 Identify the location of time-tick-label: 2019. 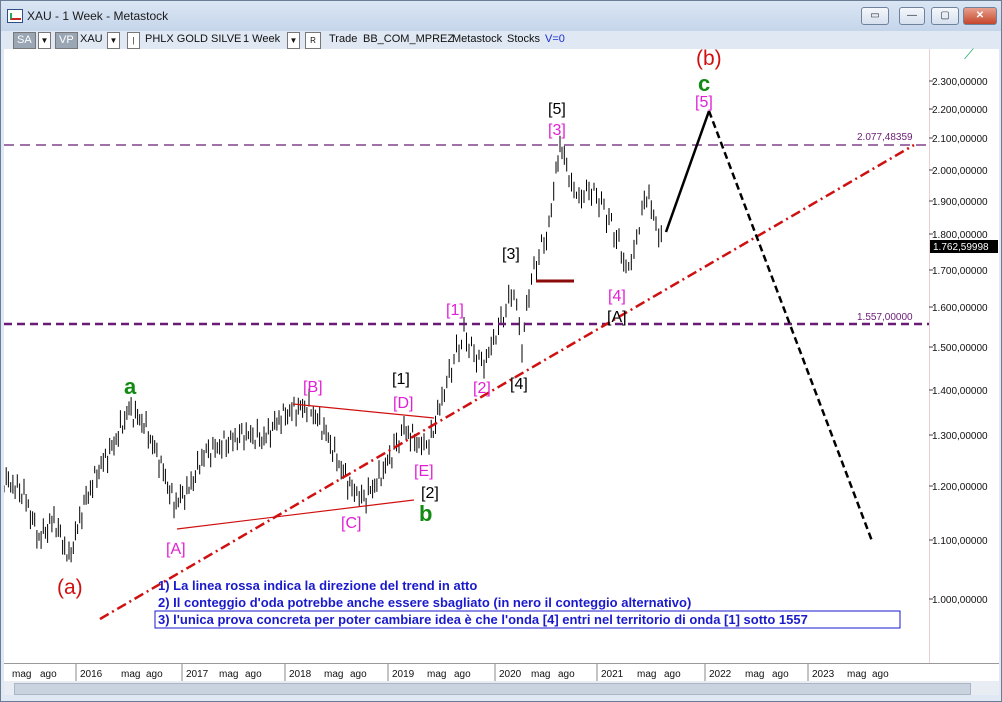
(403, 674).